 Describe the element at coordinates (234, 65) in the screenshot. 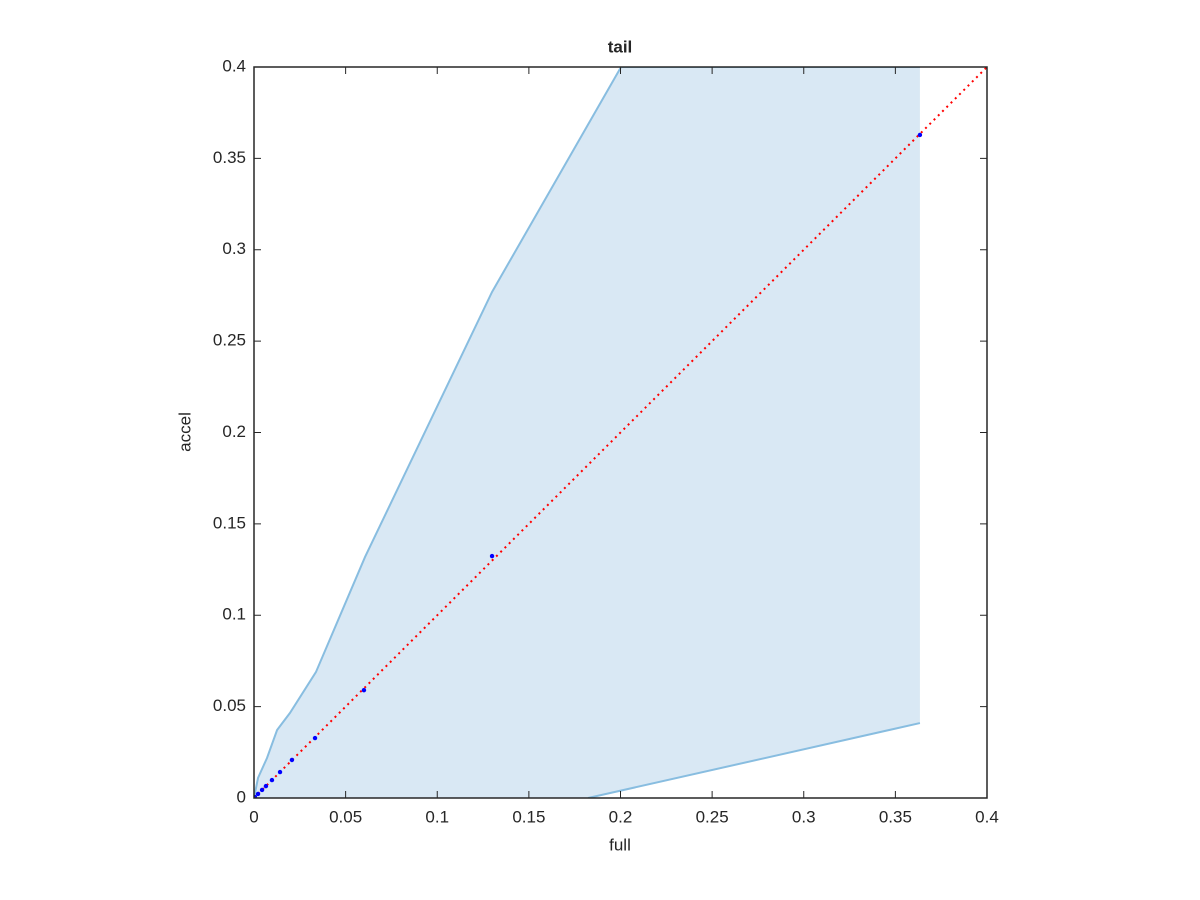

I see `y-tick-label: 0.4` at that location.